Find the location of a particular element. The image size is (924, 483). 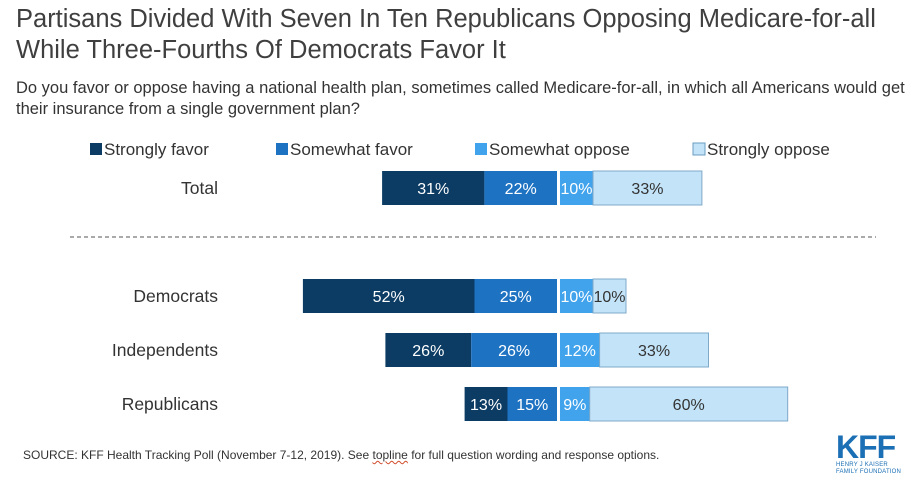

legend-item-2: Somewhat favor is located at coordinates (344, 149).